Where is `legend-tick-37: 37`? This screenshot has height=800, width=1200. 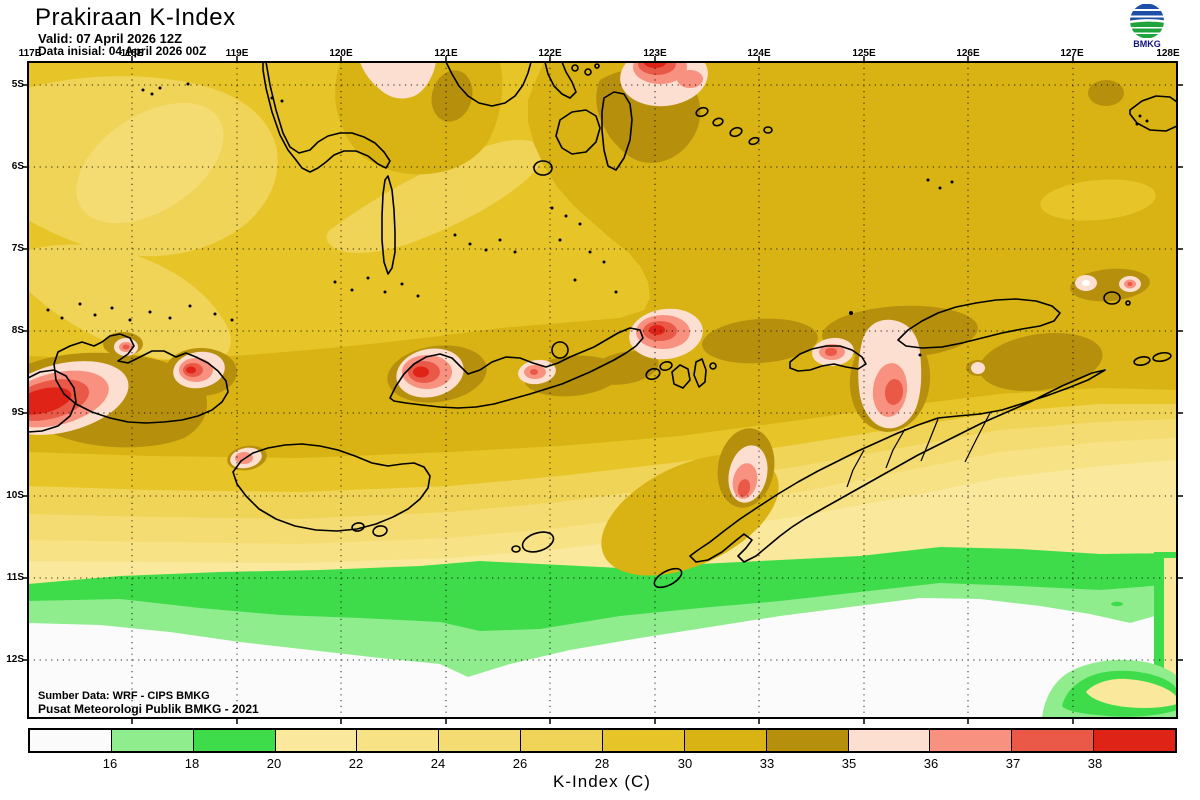
legend-tick-37: 37 is located at coordinates (1013, 763).